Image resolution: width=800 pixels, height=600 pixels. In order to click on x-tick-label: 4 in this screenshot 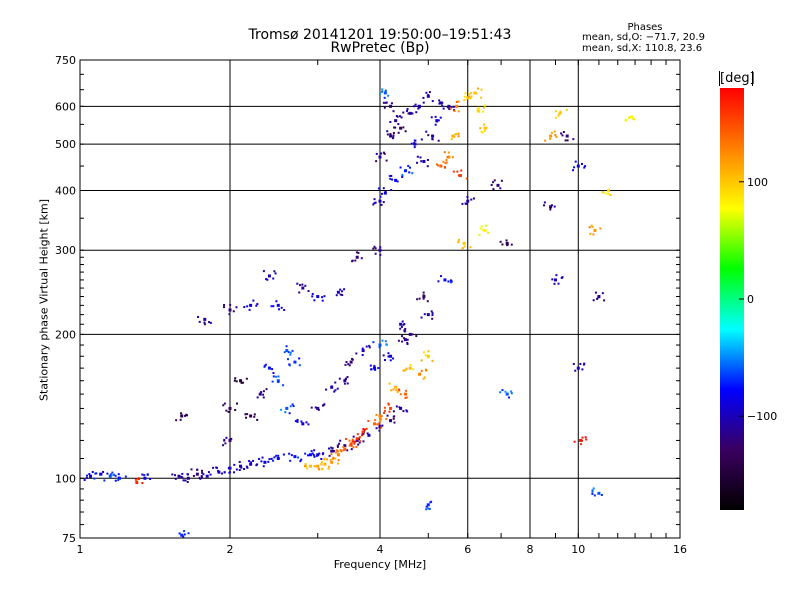, I will do `click(380, 549)`.